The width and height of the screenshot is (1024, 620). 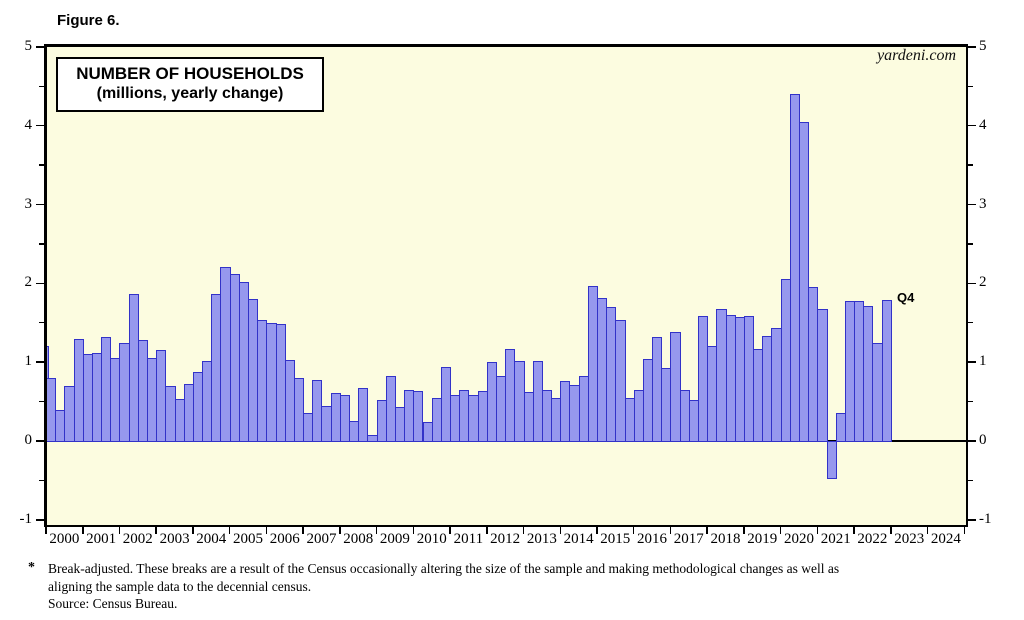 I want to click on x-year-label: 2000, so click(x=64, y=539).